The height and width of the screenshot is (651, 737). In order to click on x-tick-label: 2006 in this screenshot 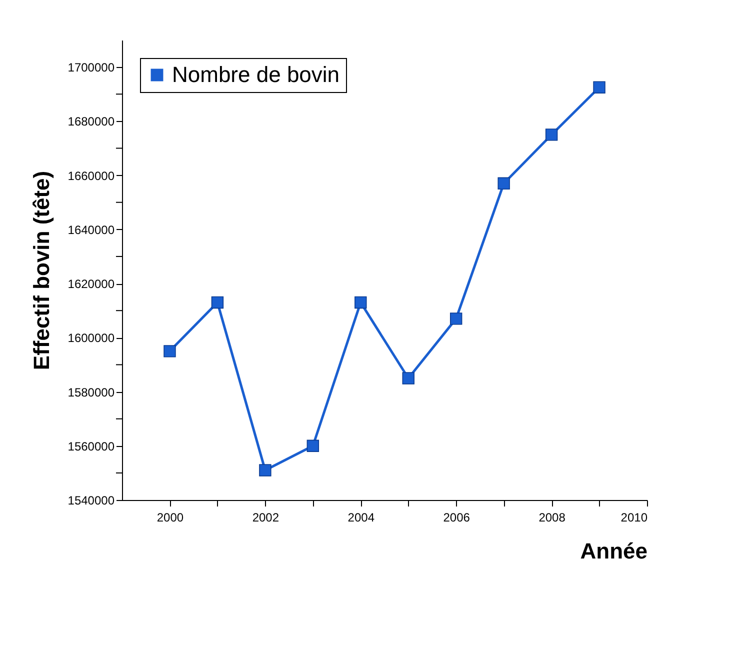, I will do `click(456, 517)`.